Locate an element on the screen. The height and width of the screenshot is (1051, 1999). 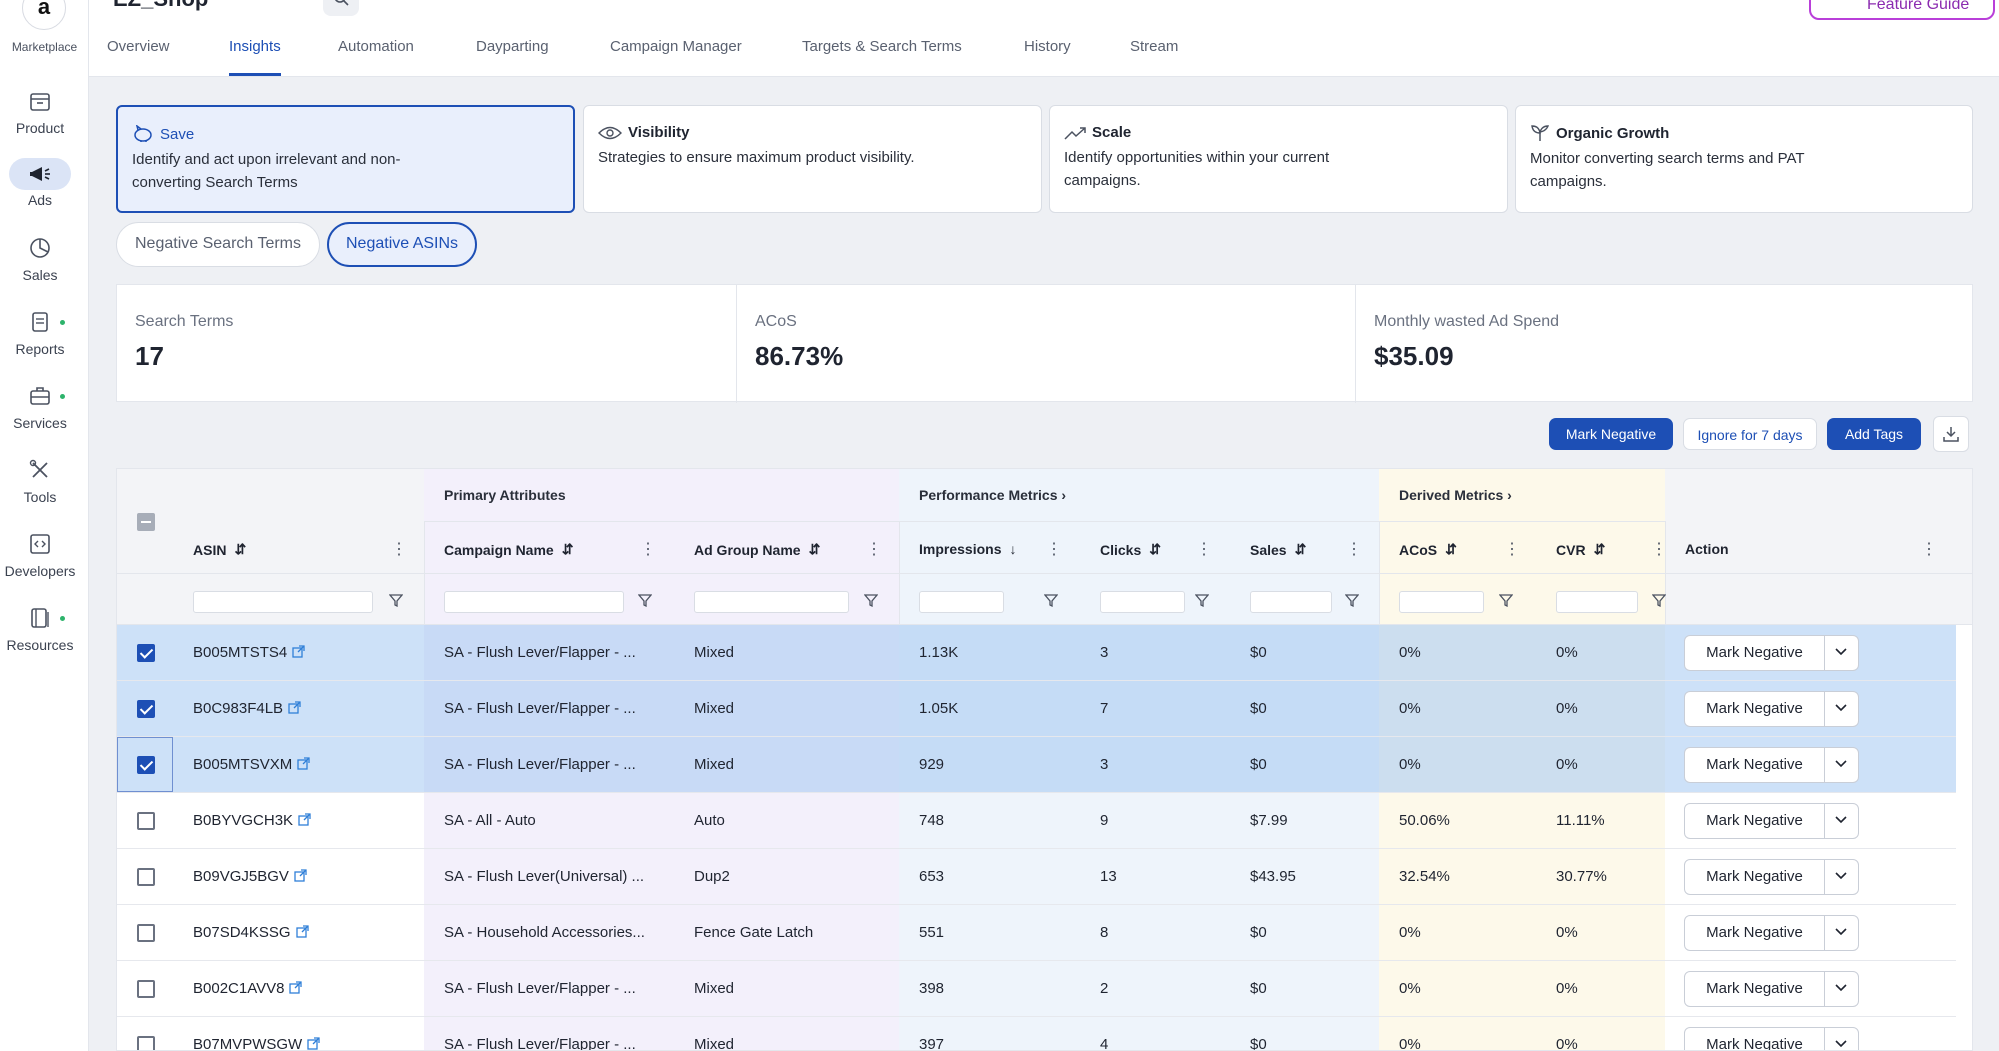
acos-filter-input is located at coordinates (1441, 602).